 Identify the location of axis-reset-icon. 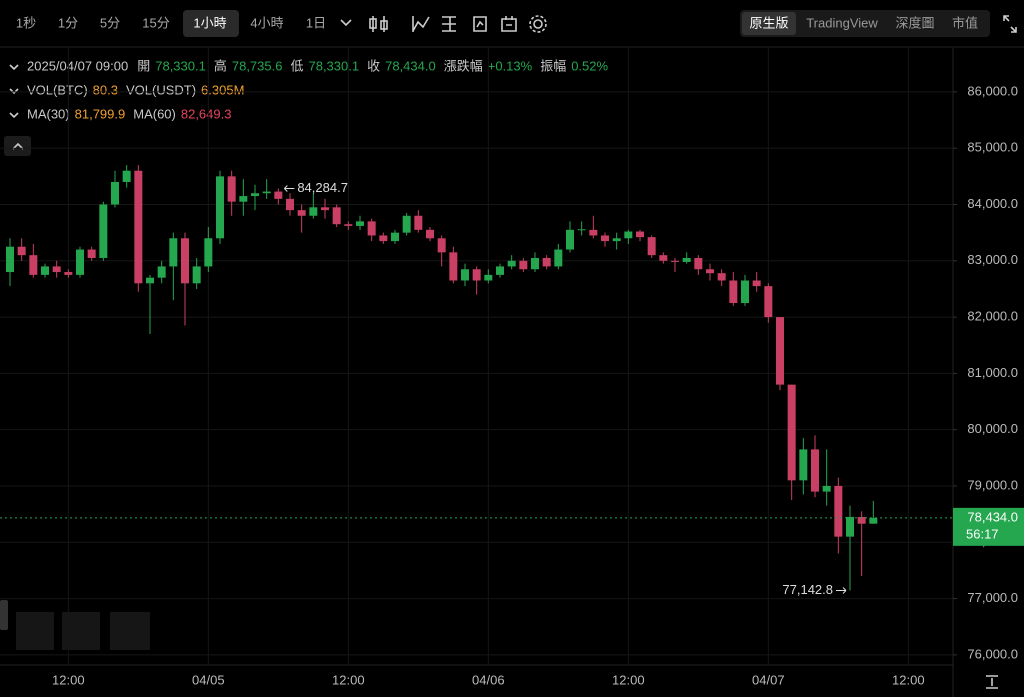
(992, 682).